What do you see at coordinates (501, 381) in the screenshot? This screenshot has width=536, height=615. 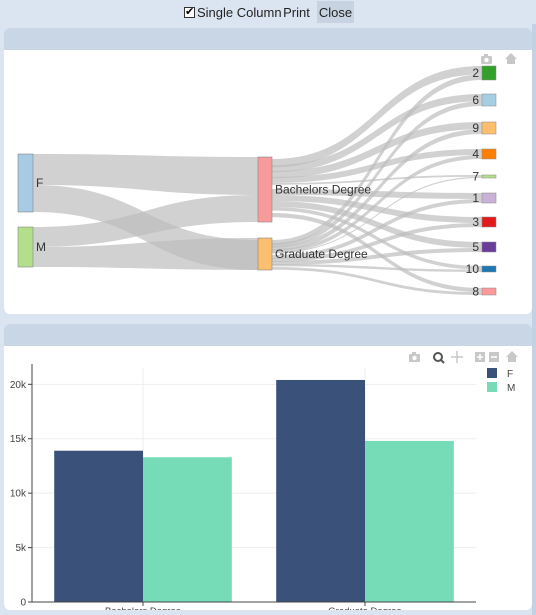 I see `legend: FM` at bounding box center [501, 381].